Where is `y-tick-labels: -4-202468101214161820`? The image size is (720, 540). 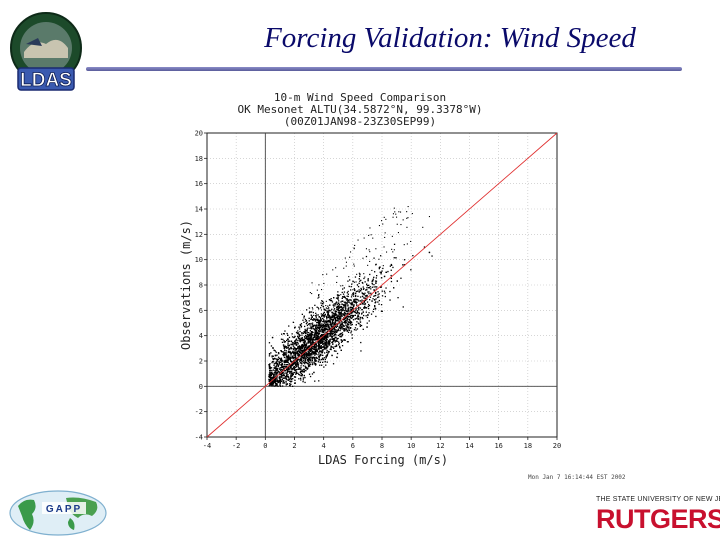
y-tick-labels: -4-202468101214161820 is located at coordinates (201, 286).